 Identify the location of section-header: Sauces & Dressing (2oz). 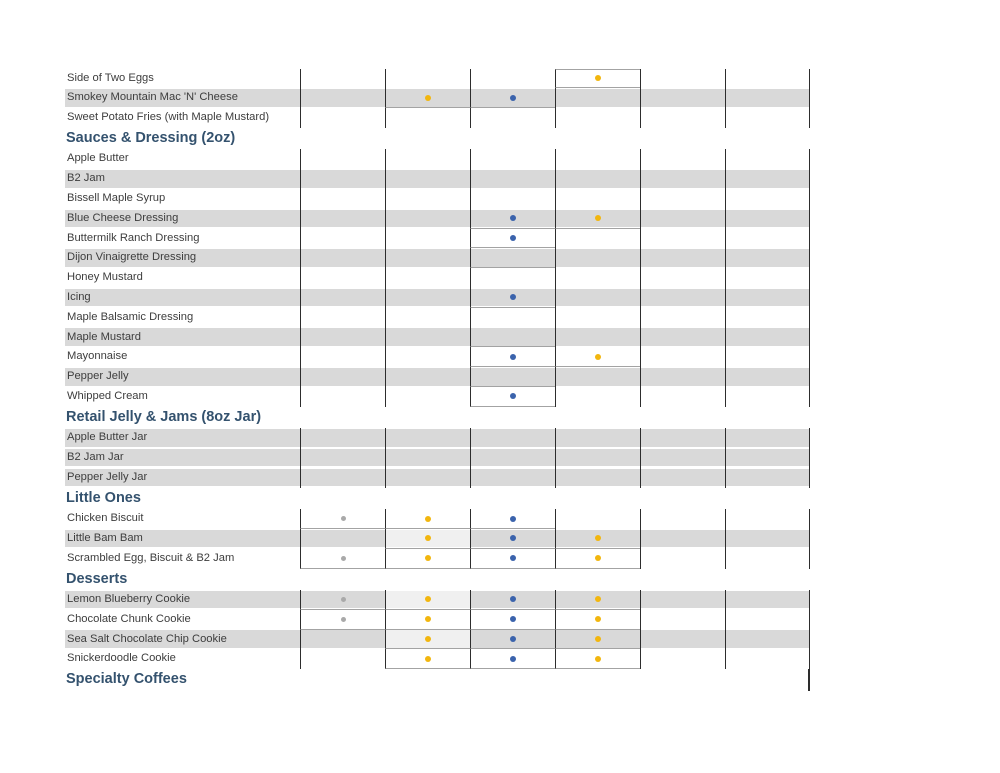
(151, 137).